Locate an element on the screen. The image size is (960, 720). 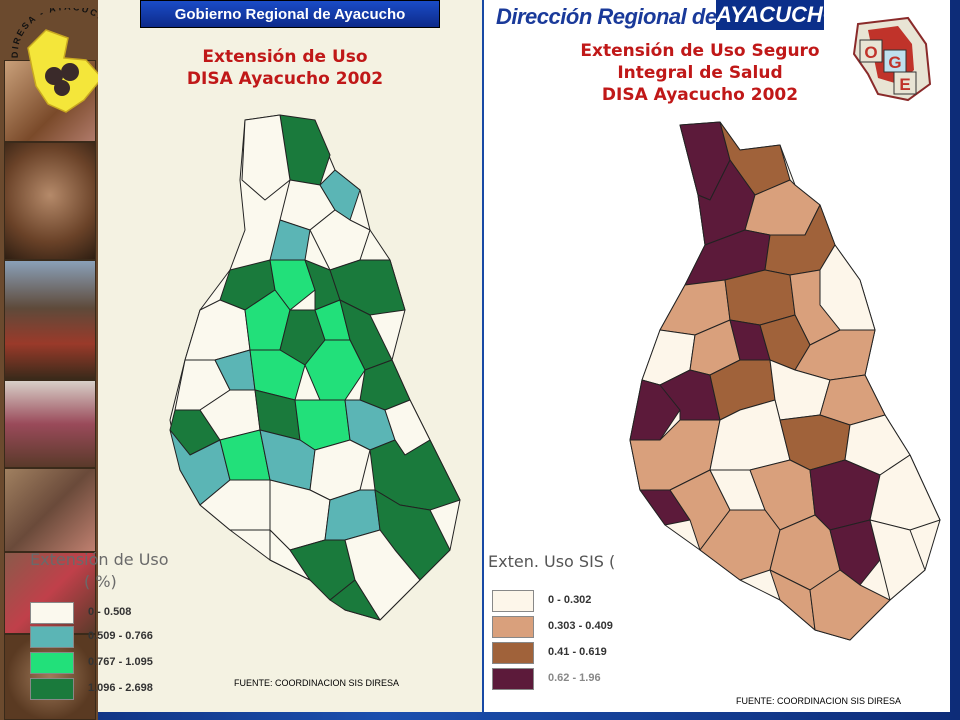
photo-mother-child is located at coordinates (50, 510).